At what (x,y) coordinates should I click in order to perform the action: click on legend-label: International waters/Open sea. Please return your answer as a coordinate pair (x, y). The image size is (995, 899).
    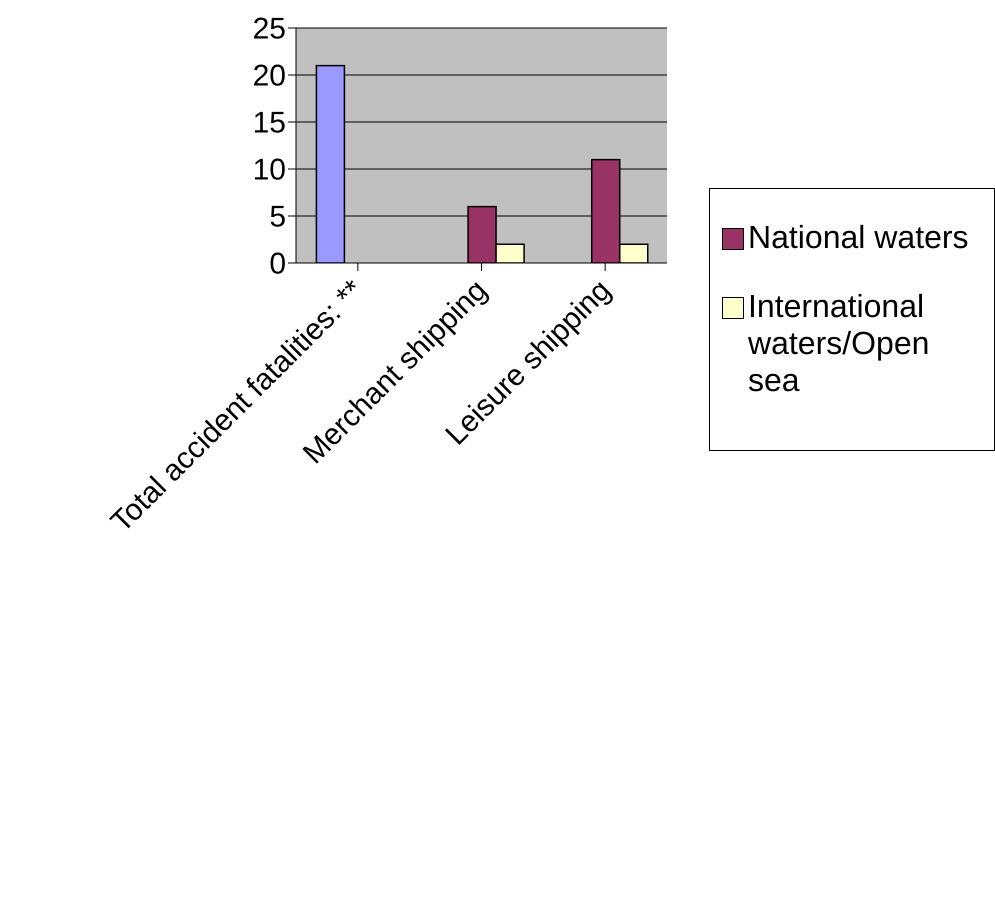
    Looking at the image, I should click on (839, 343).